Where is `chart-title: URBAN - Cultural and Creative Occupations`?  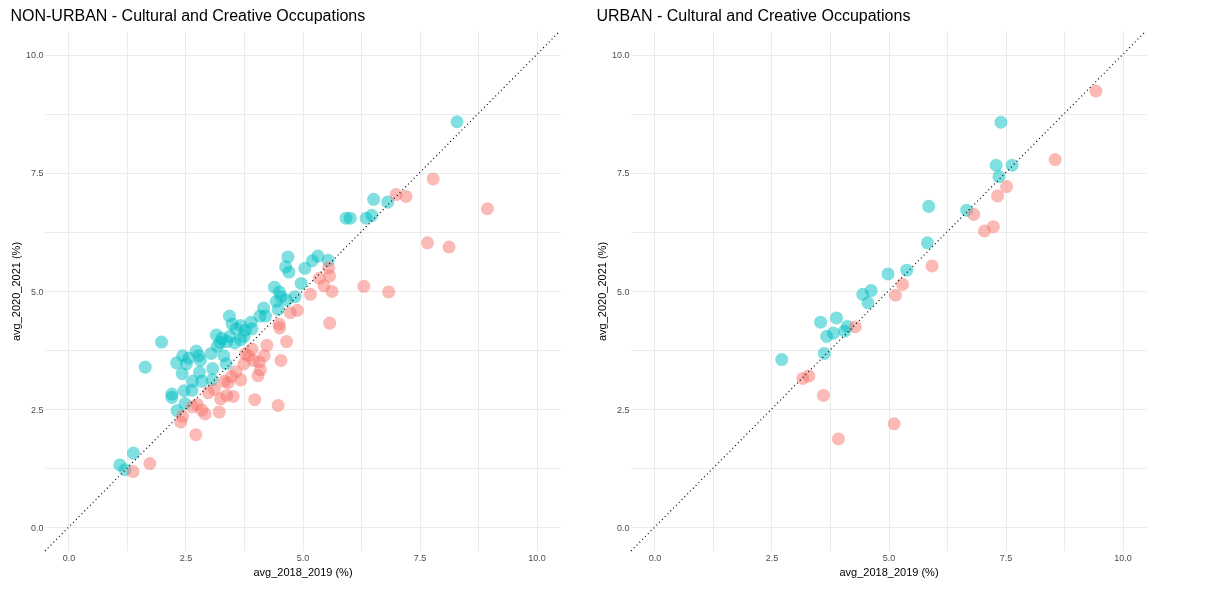
chart-title: URBAN - Cultural and Creative Occupations is located at coordinates (753, 16).